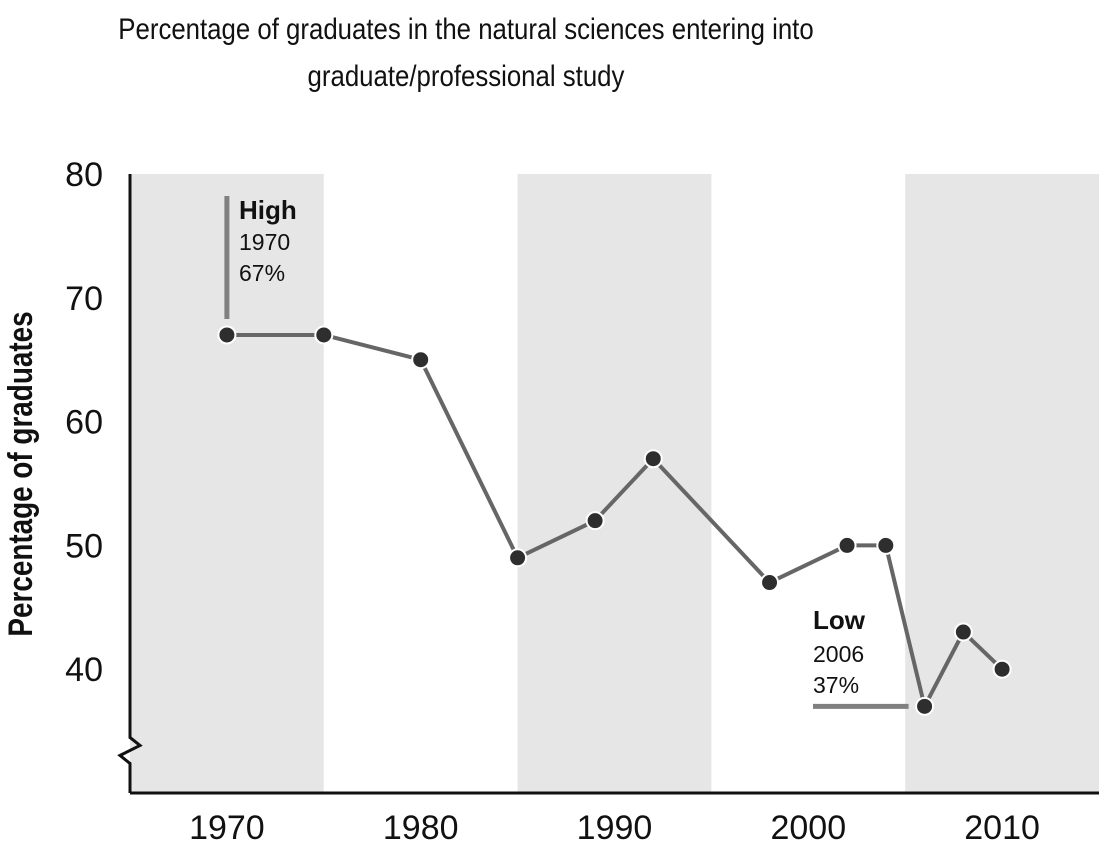  Describe the element at coordinates (262, 273) in the screenshot. I see `annotation-high-value: 67%` at that location.